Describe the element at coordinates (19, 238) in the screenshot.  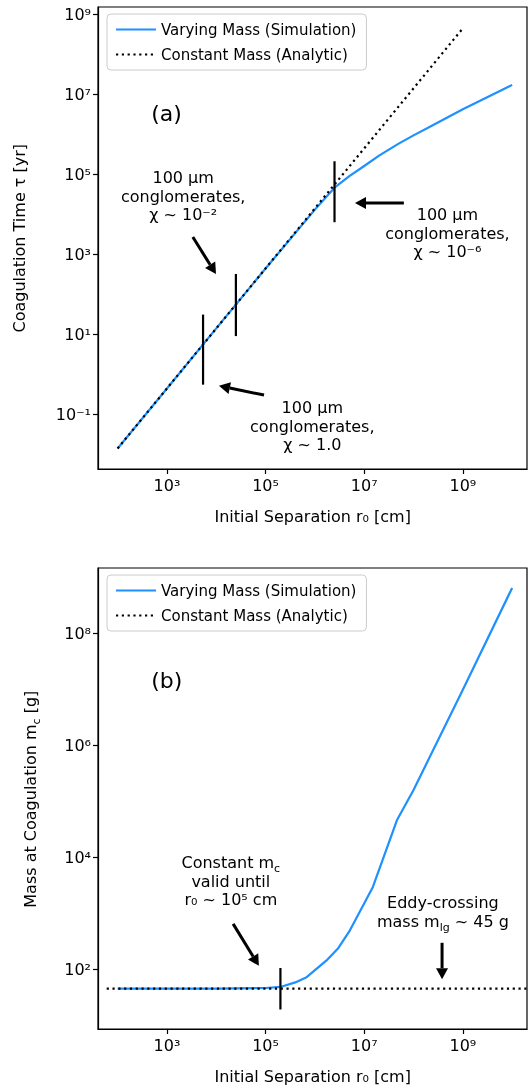
I see `y-axis-title: Coagulation Time τ [yr]` at that location.